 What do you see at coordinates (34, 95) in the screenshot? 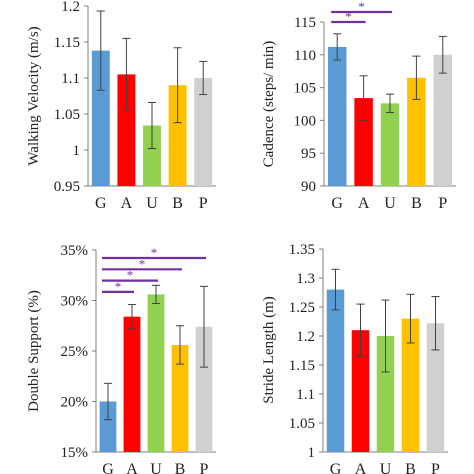
I see `y-axis-title: Walking Velocity (m/s)` at bounding box center [34, 95].